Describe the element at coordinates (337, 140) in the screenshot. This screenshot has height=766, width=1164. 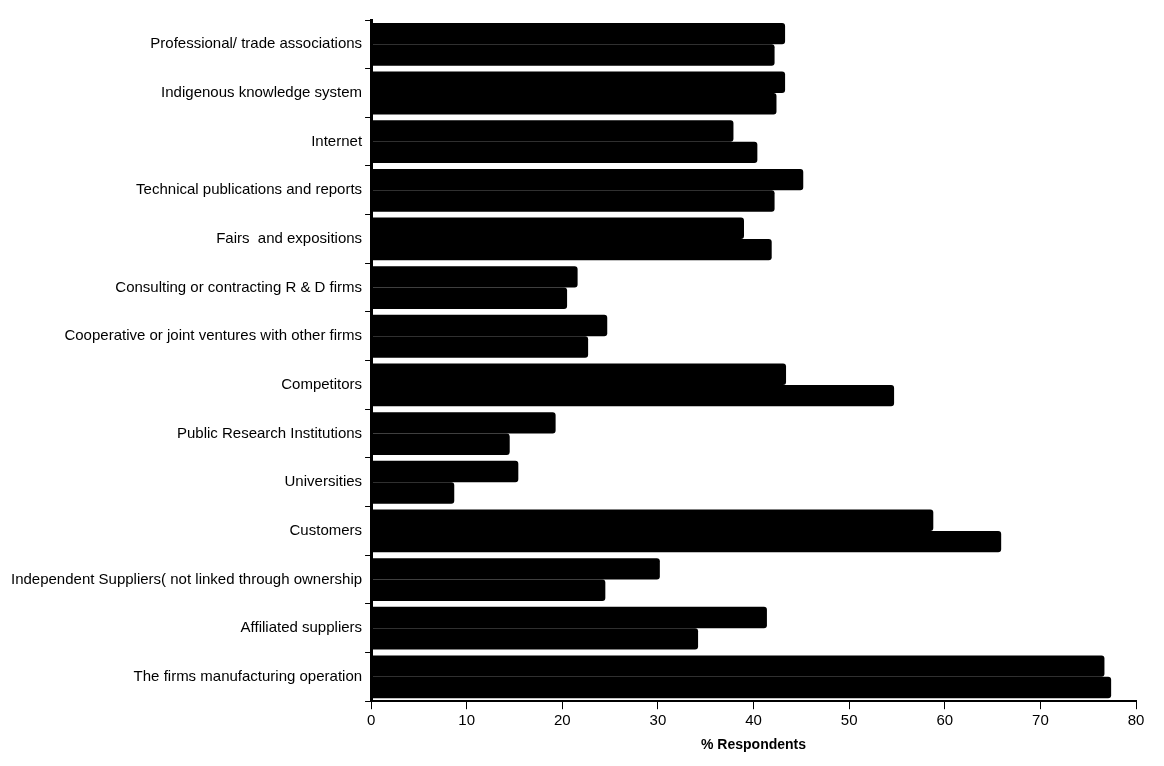
I see `y-tick-label: Internet` at that location.